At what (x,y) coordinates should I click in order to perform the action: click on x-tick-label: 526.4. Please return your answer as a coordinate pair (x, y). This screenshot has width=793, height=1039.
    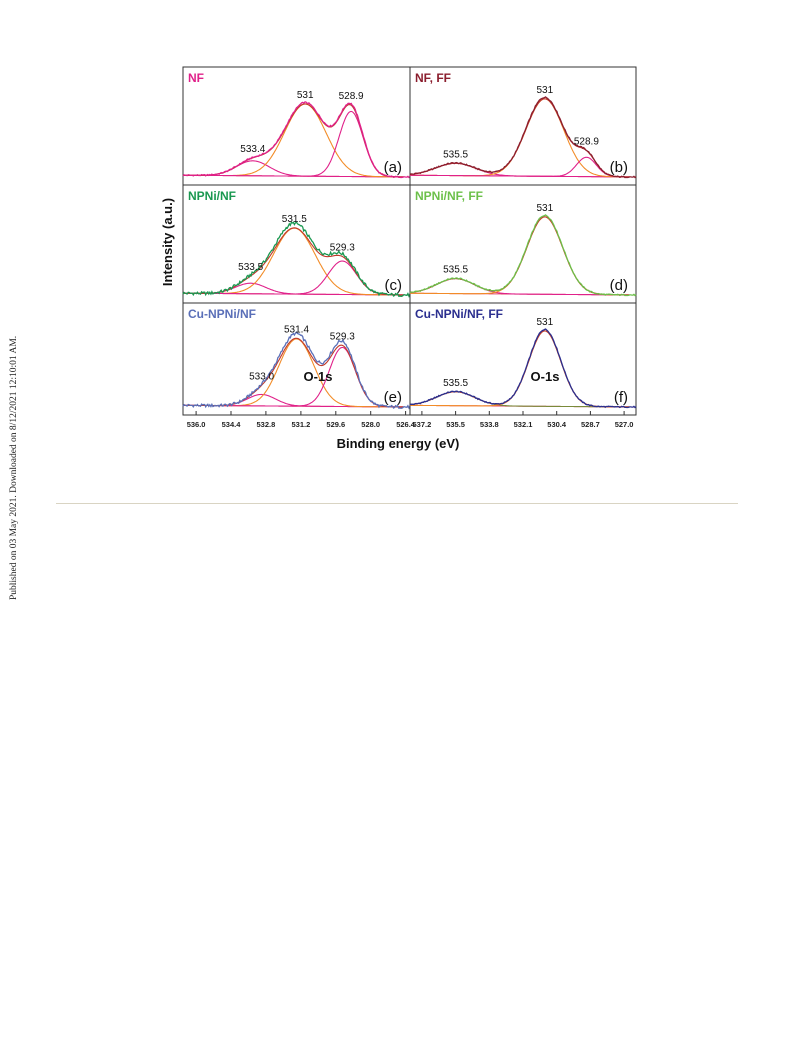
    Looking at the image, I should click on (406, 424).